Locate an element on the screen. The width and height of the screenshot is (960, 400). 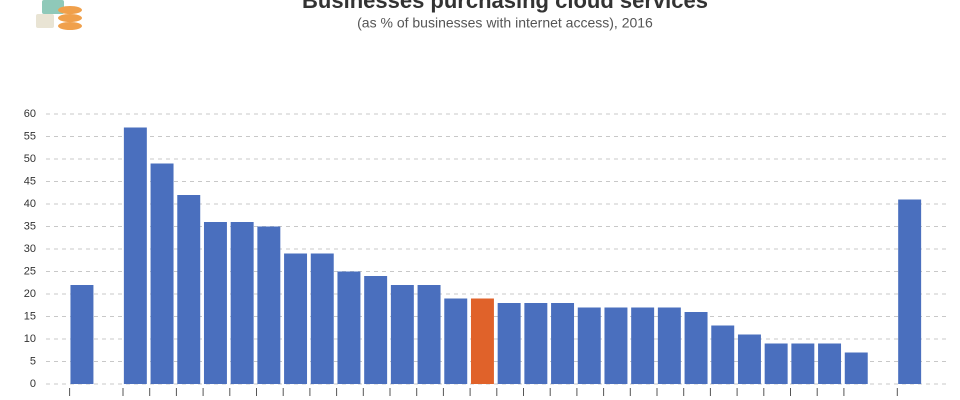
y-tick-label: 30 is located at coordinates (30, 249).